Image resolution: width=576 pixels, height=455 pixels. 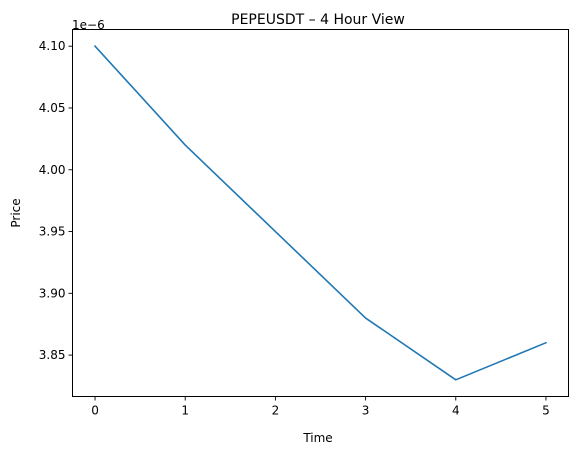 I want to click on x-tick-label: 0, so click(x=95, y=411).